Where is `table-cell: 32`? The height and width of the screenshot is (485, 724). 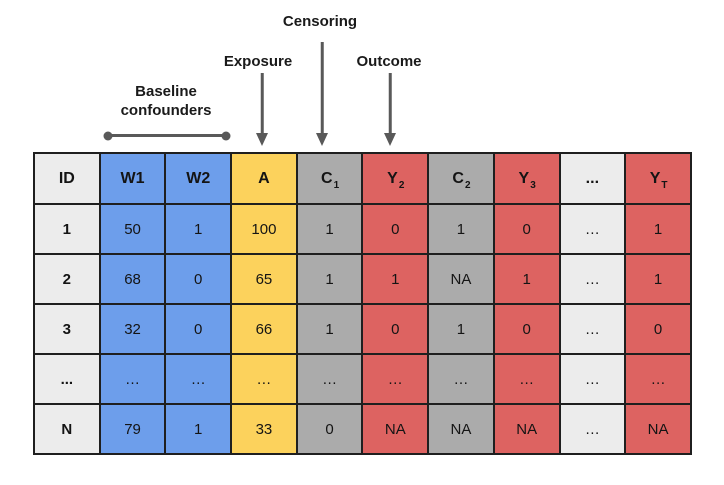
table-cell: 32 is located at coordinates (132, 329).